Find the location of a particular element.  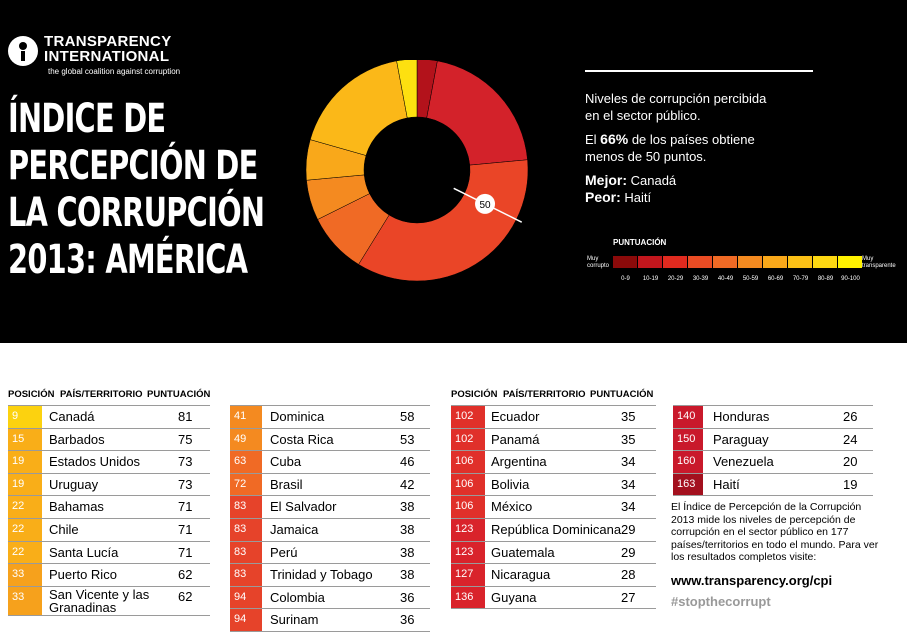

table-row: 106 México 34 is located at coordinates (553, 507).